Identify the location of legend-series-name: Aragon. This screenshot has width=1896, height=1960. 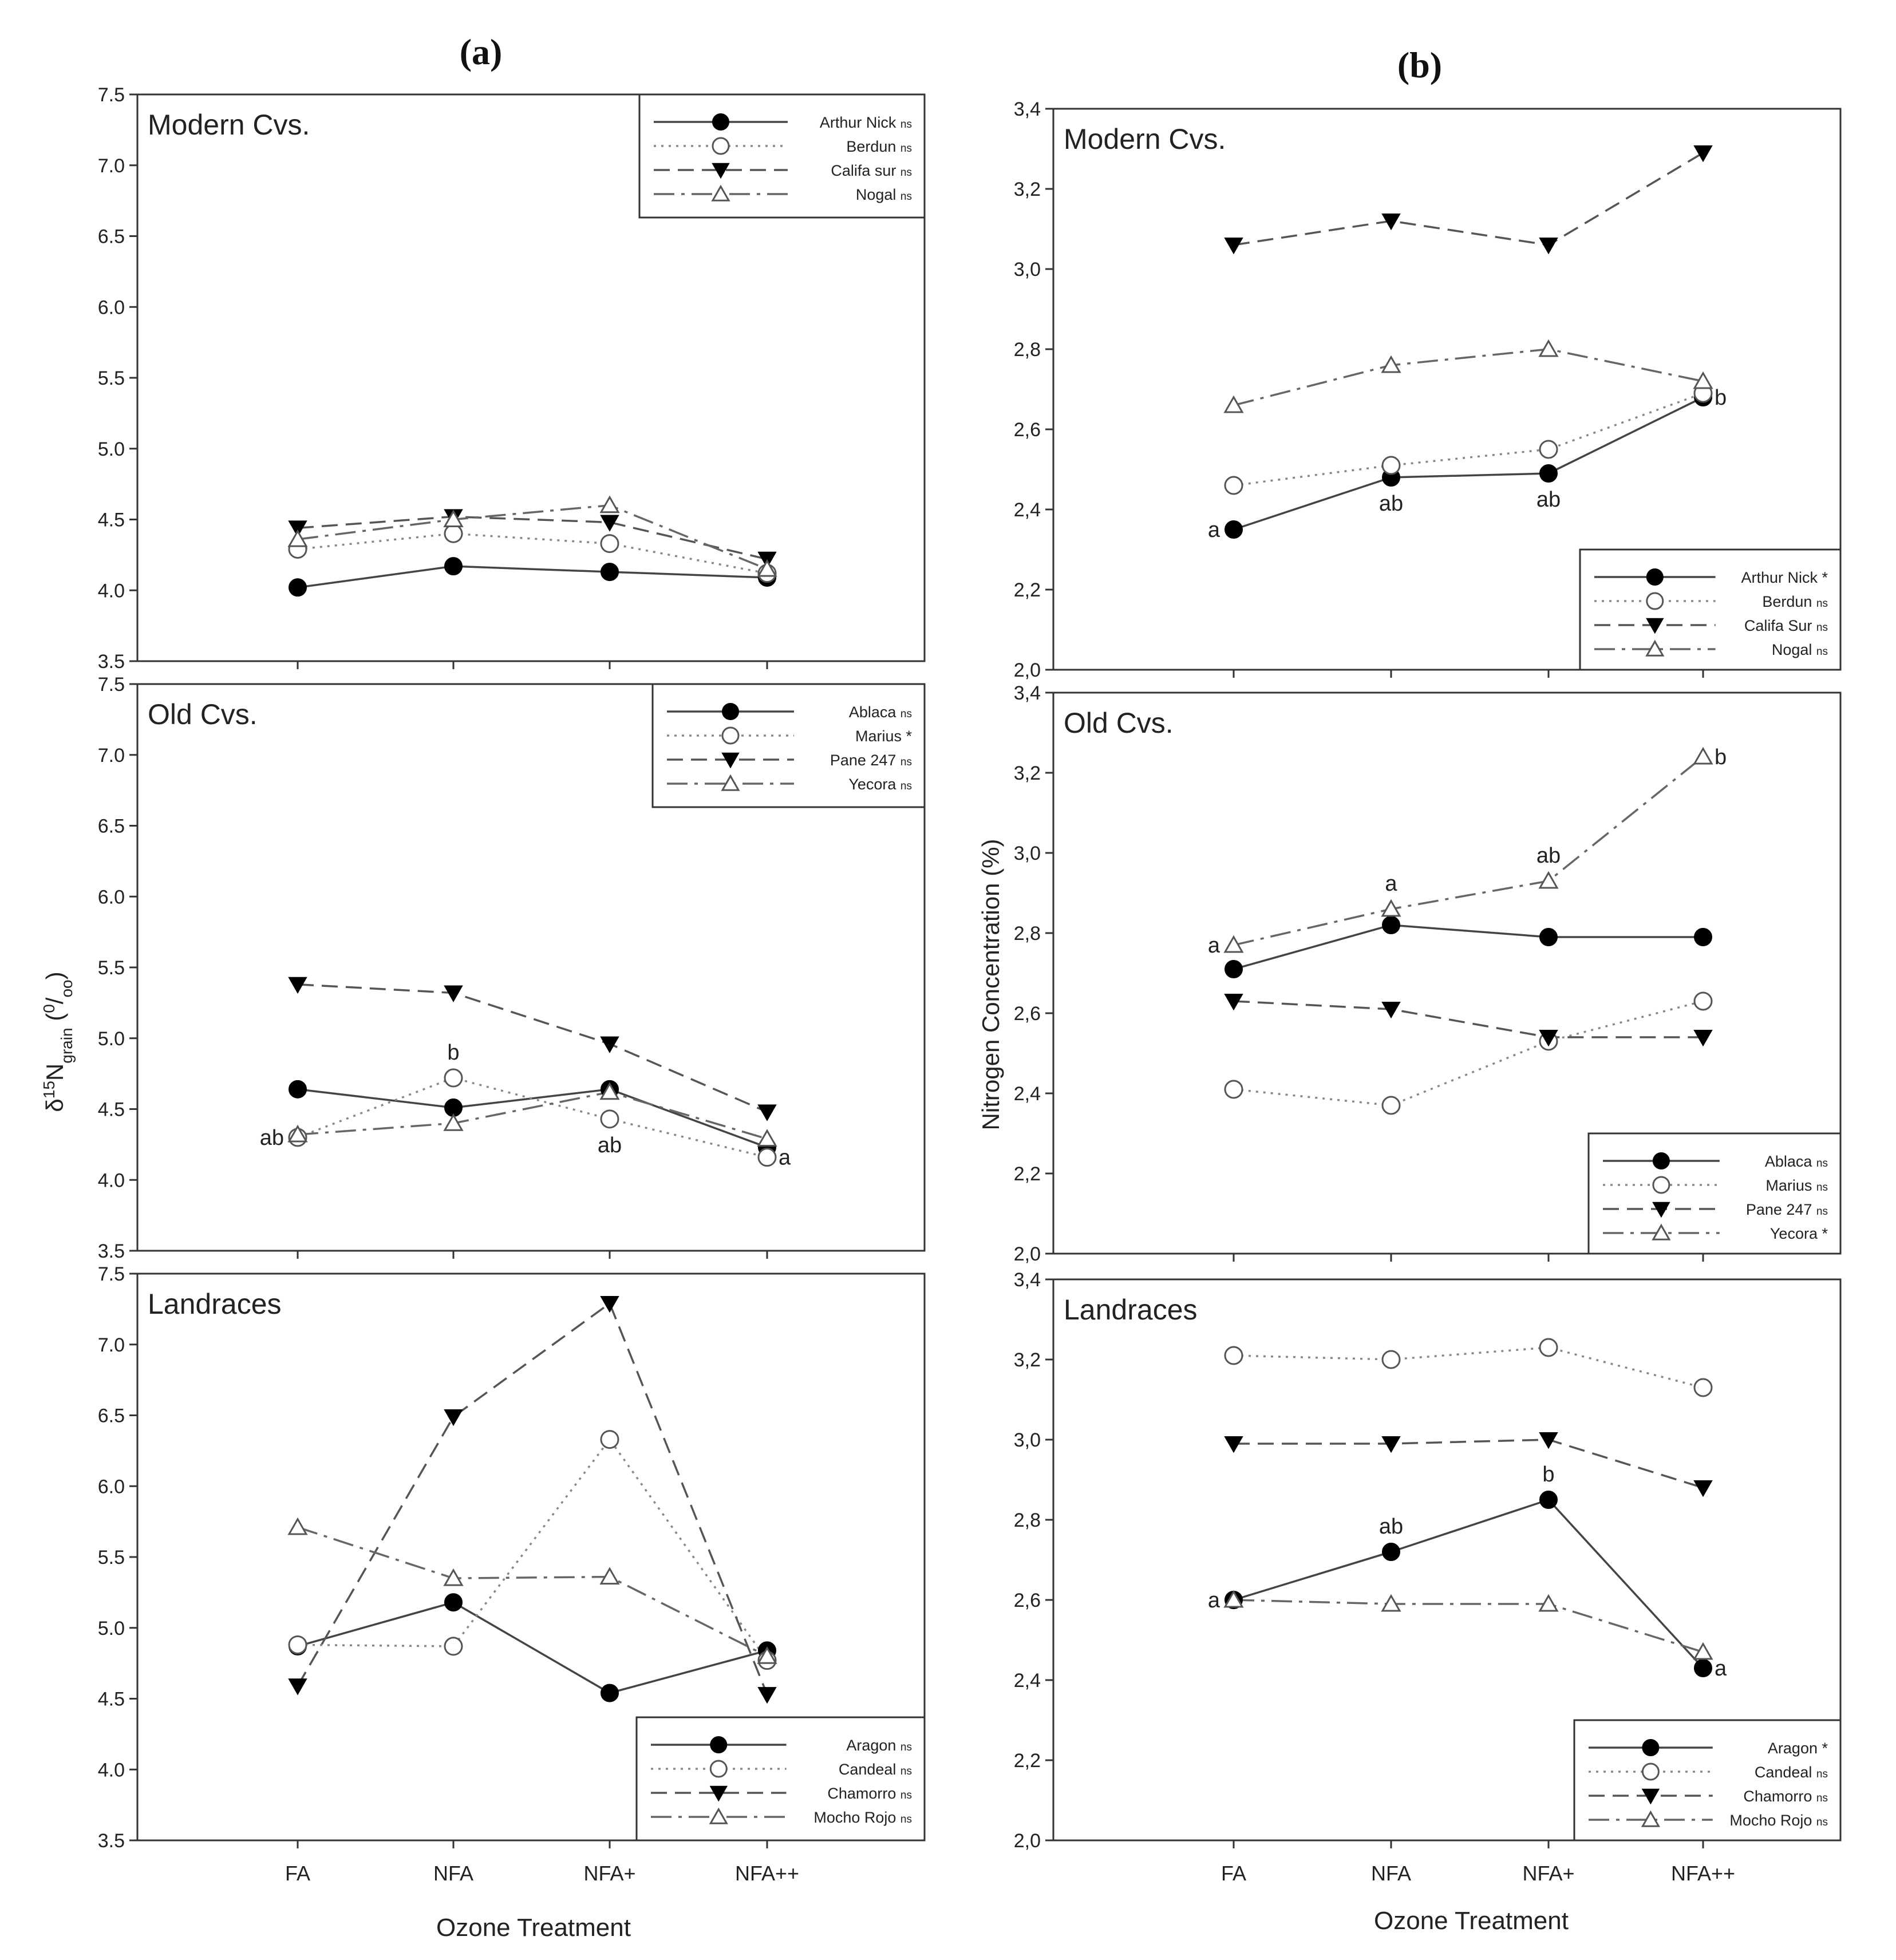
(873, 1745).